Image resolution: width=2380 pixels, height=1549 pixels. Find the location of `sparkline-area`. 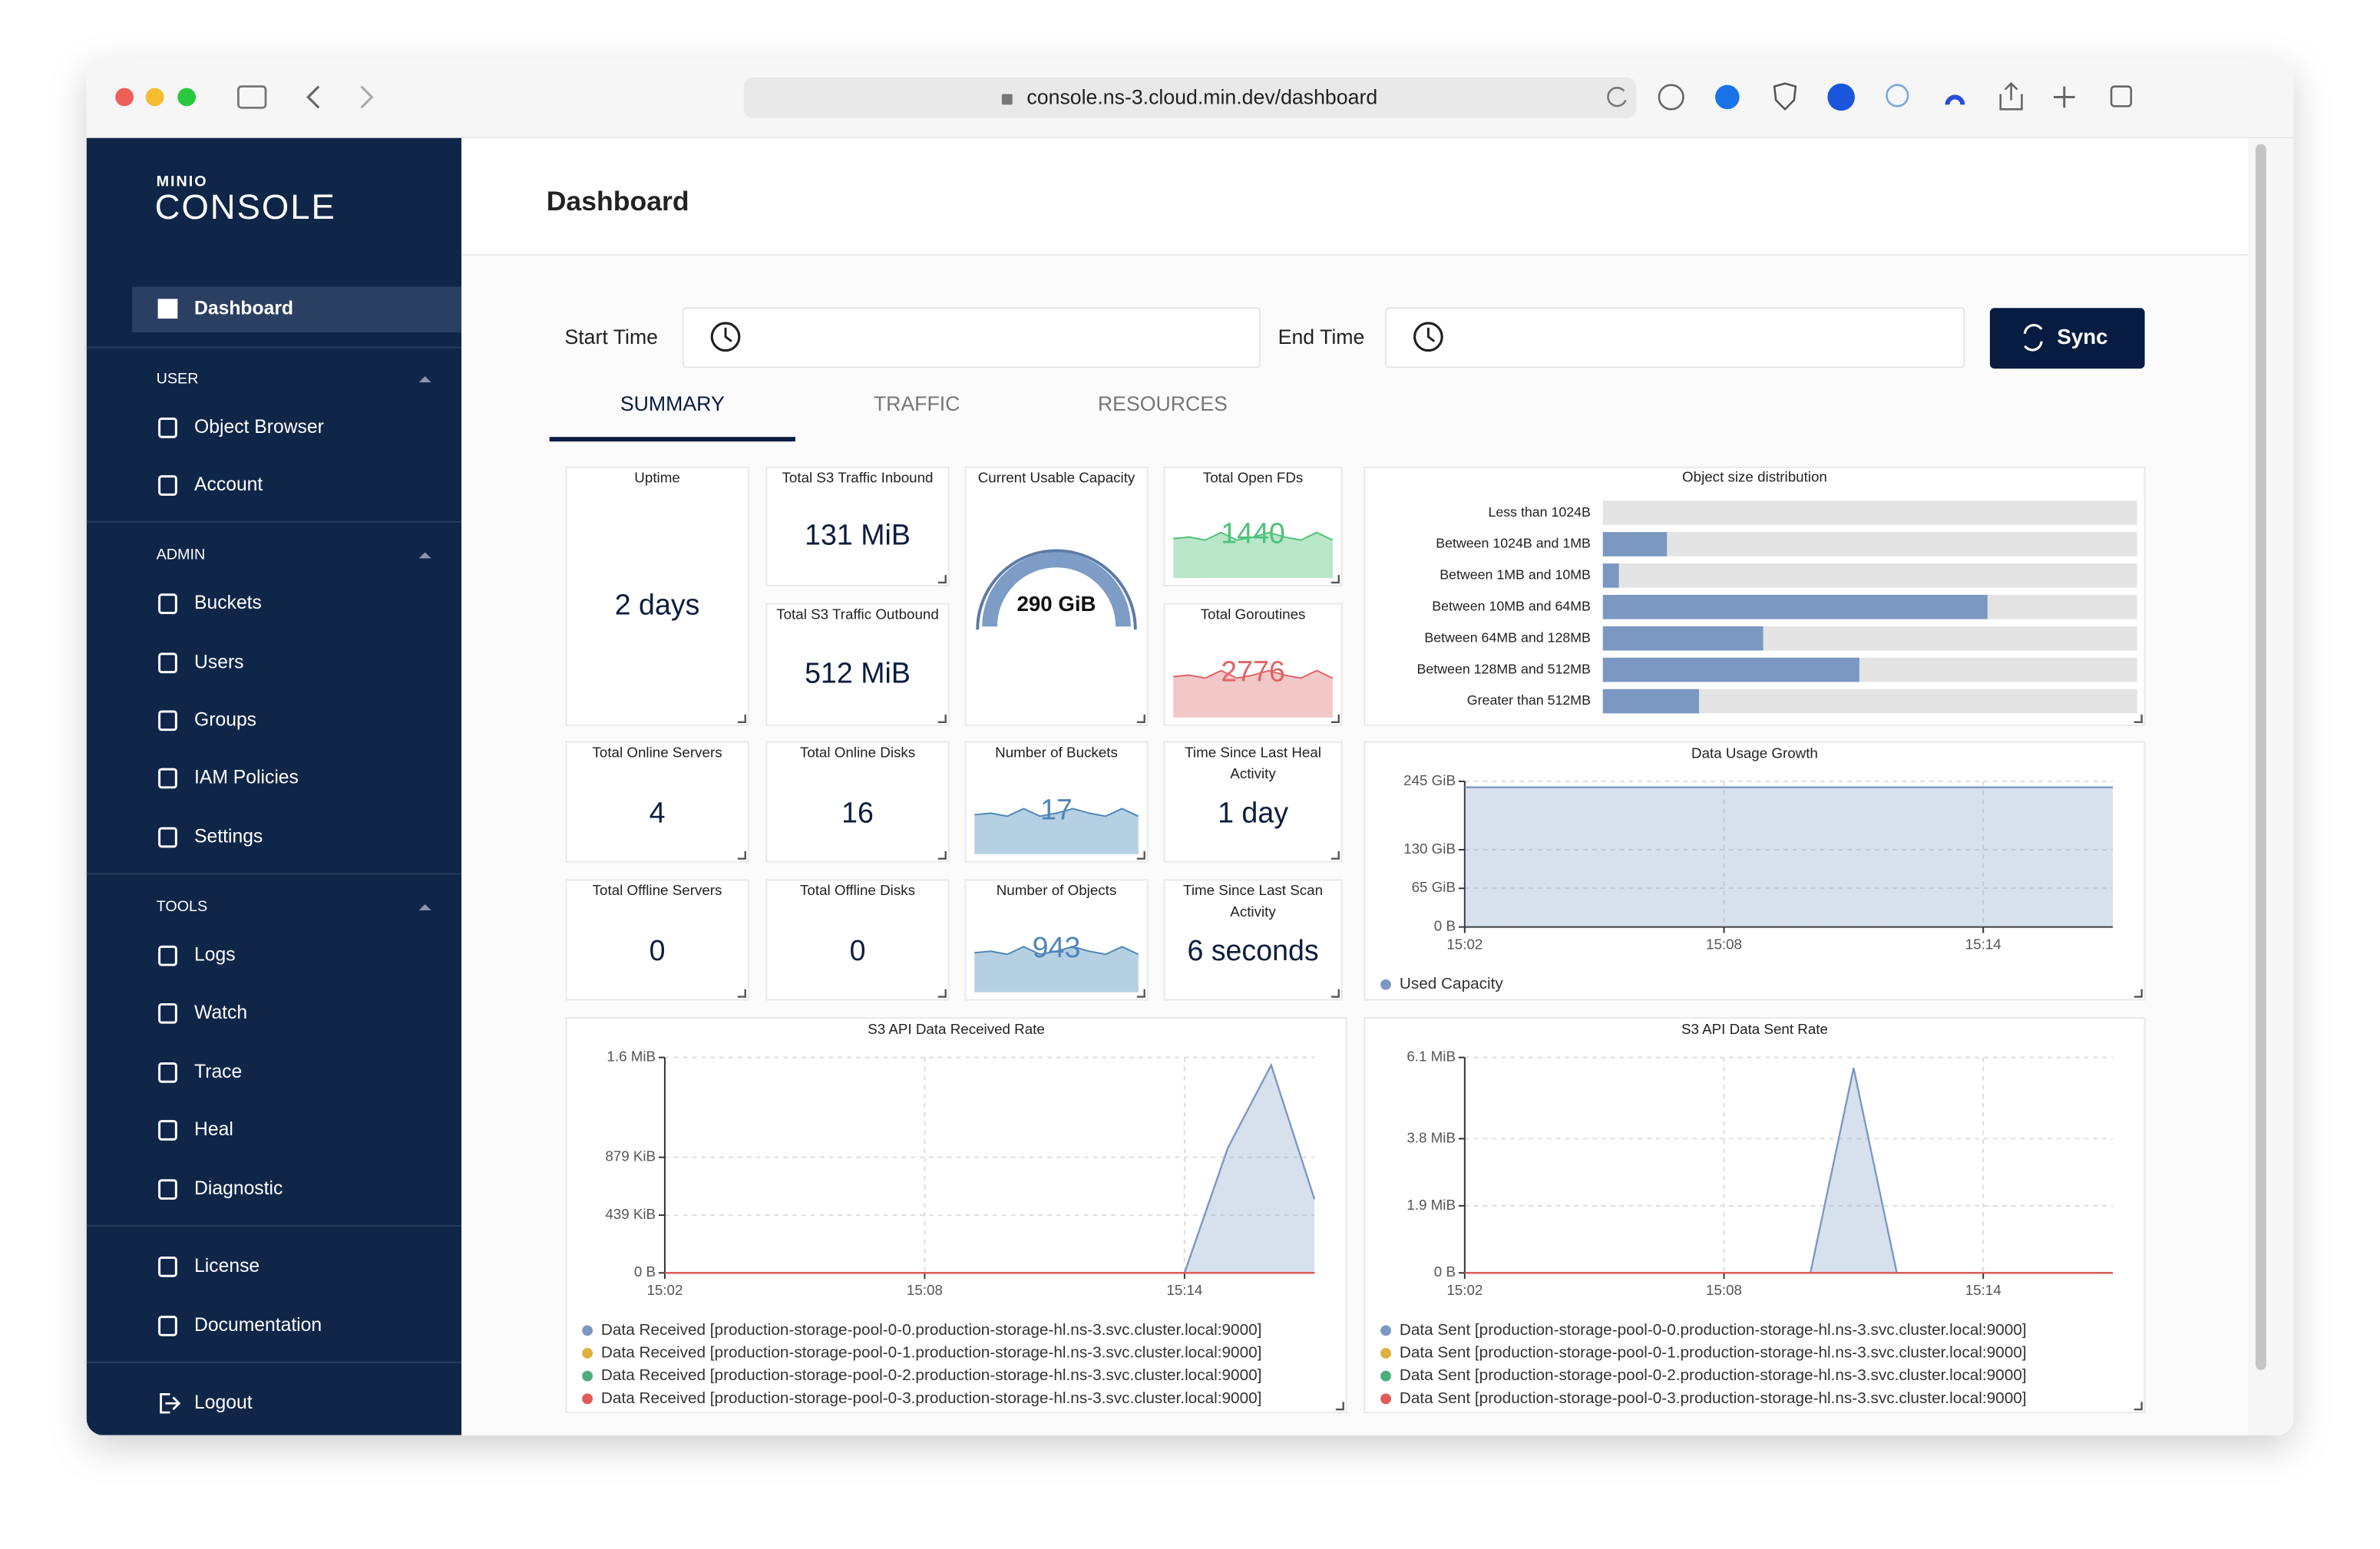

sparkline-area is located at coordinates (1253, 555).